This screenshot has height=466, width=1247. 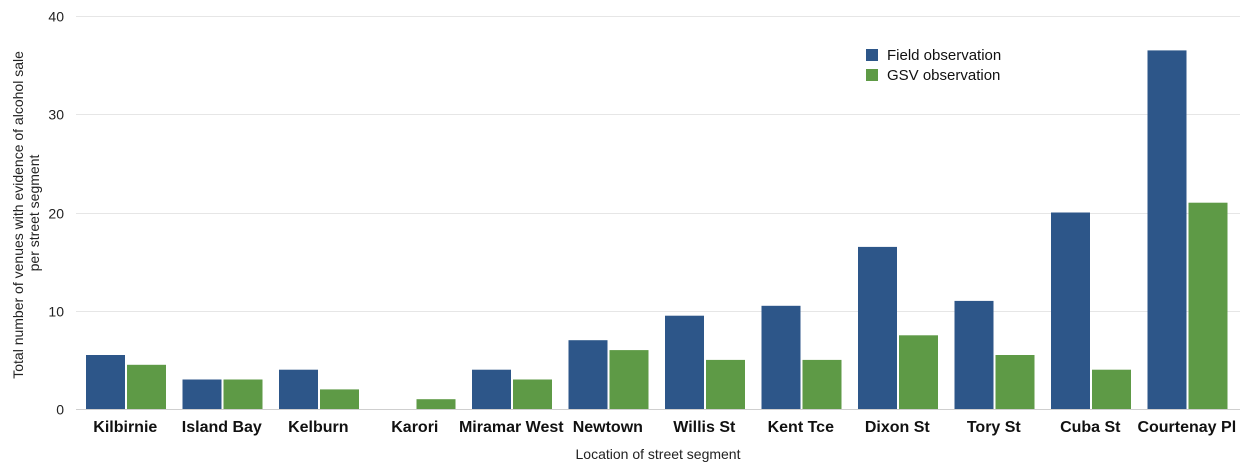 What do you see at coordinates (243, 394) in the screenshot?
I see `bar-gsv-observation-island-bay` at bounding box center [243, 394].